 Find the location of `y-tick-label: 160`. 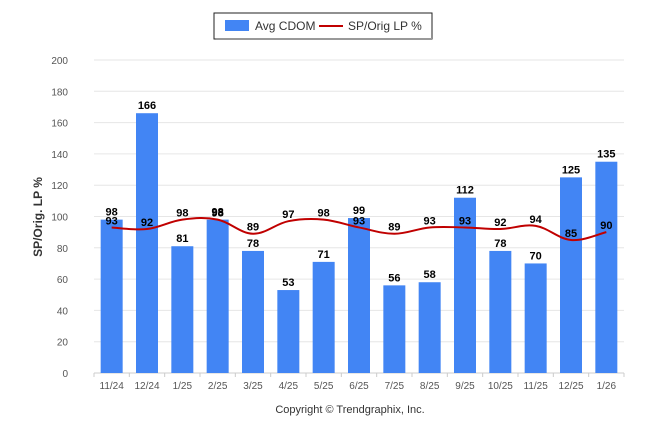

y-tick-label: 160 is located at coordinates (59, 124).